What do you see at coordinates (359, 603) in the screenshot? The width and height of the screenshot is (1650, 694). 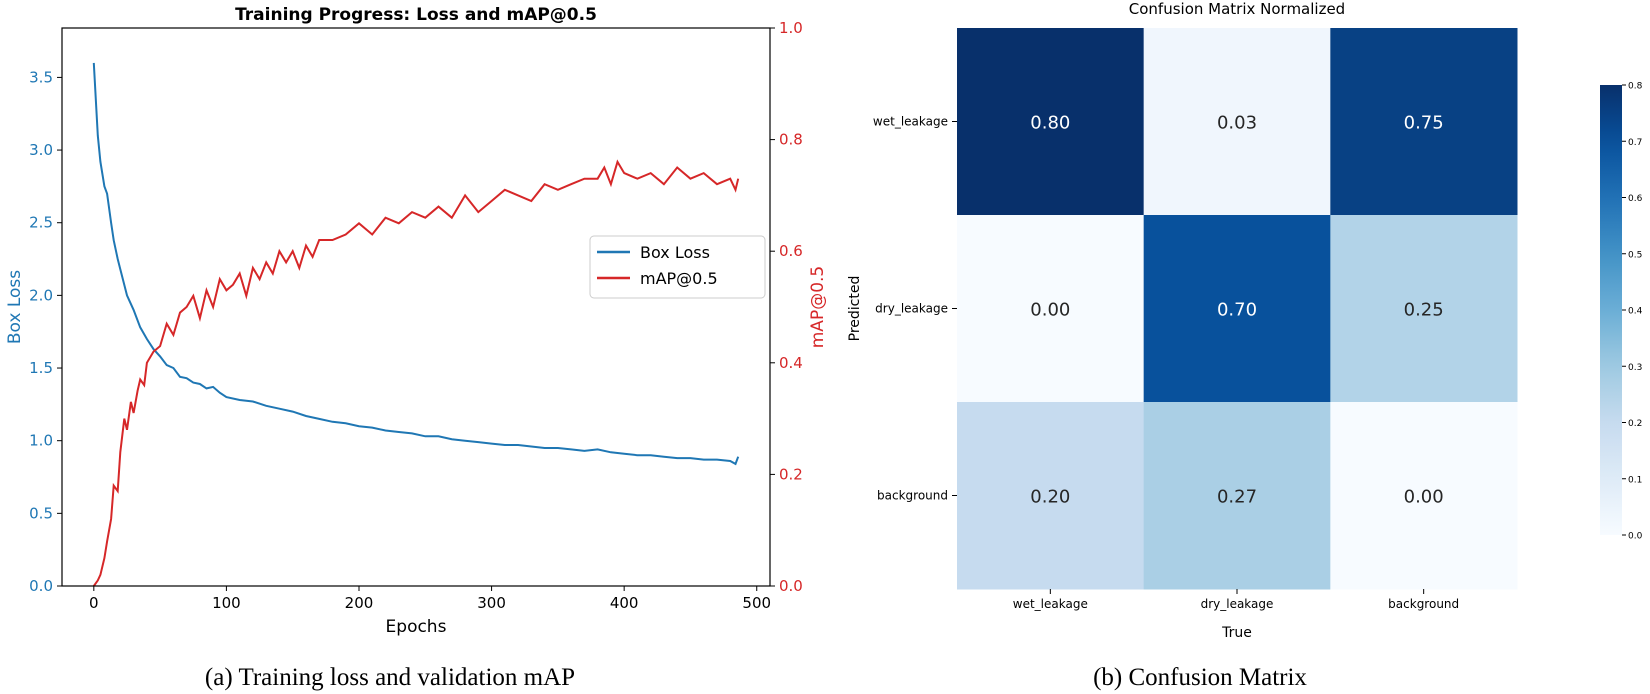 I see `x-tick-label: 200` at bounding box center [359, 603].